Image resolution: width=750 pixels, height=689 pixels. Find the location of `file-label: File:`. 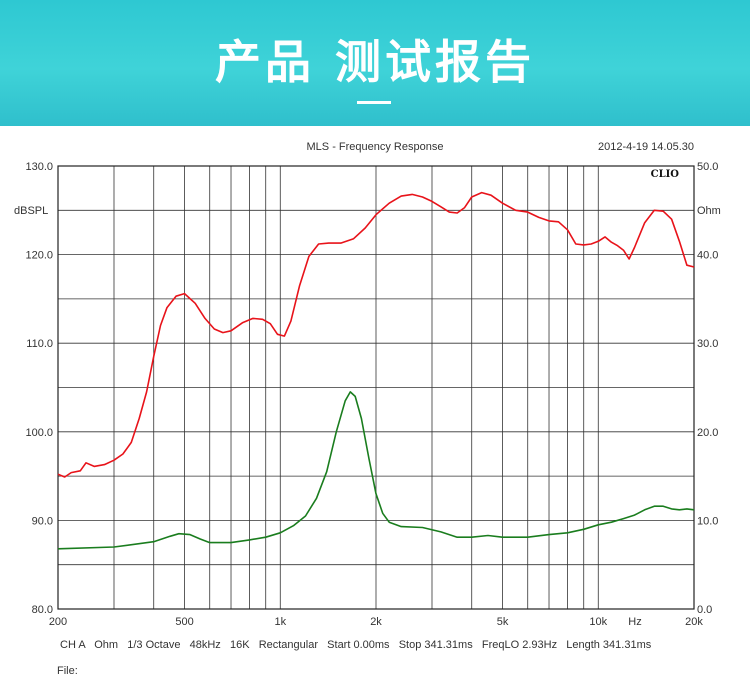

file-label: File: is located at coordinates (67, 671).